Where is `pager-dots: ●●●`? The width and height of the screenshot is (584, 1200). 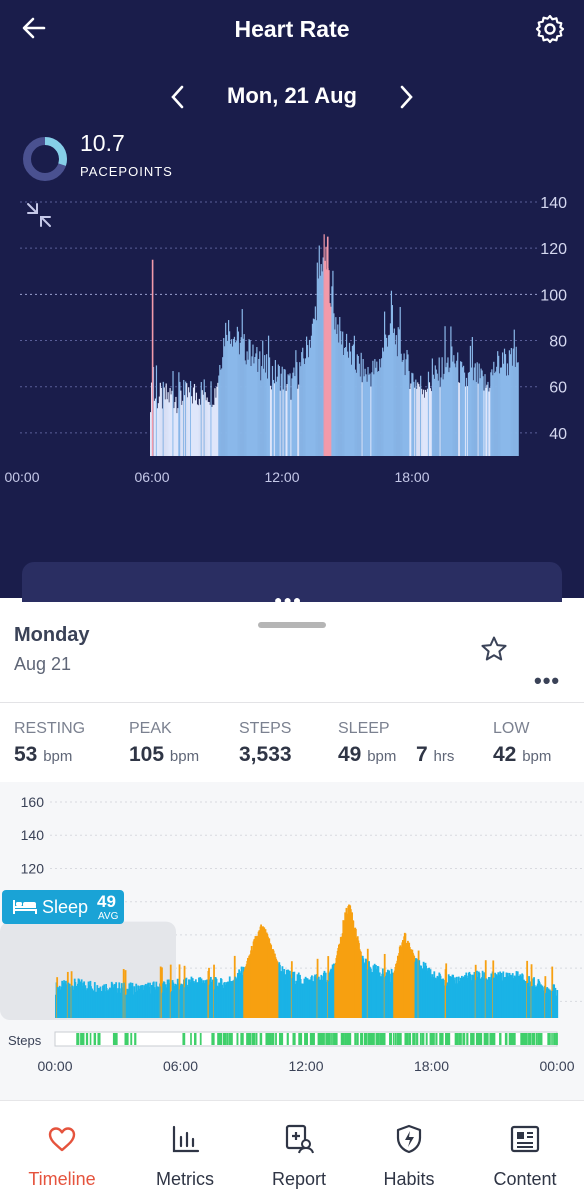
pager-dots: ●●● is located at coordinates (288, 600).